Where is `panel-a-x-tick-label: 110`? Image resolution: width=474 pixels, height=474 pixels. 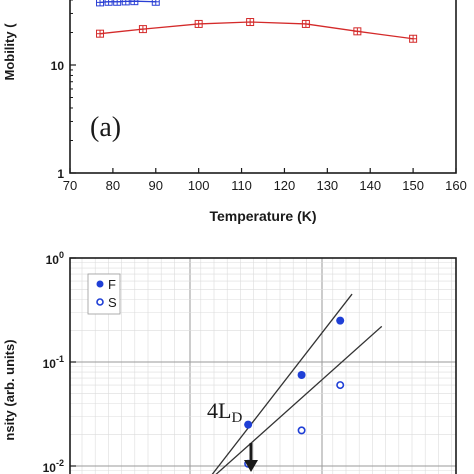
panel-a-x-tick-label: 110 is located at coordinates (241, 185).